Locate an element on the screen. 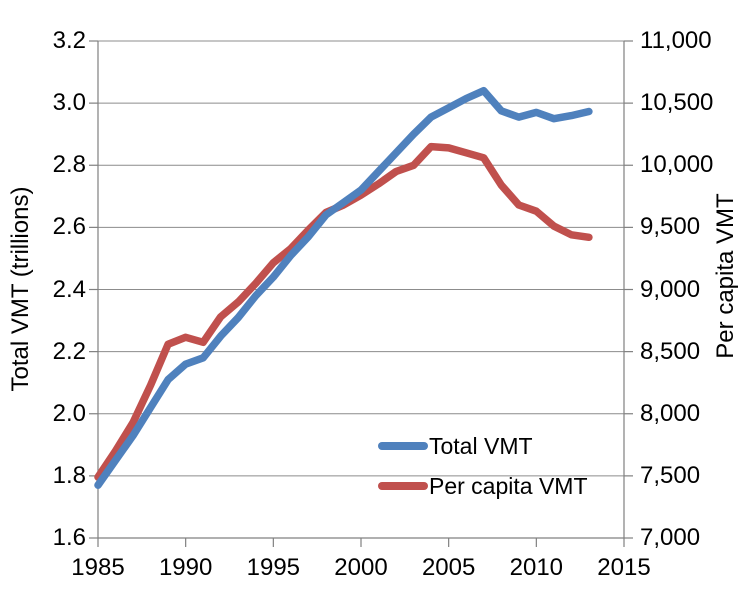 The image size is (751, 601). y-right-tick-label: 8,500 is located at coordinates (670, 351).